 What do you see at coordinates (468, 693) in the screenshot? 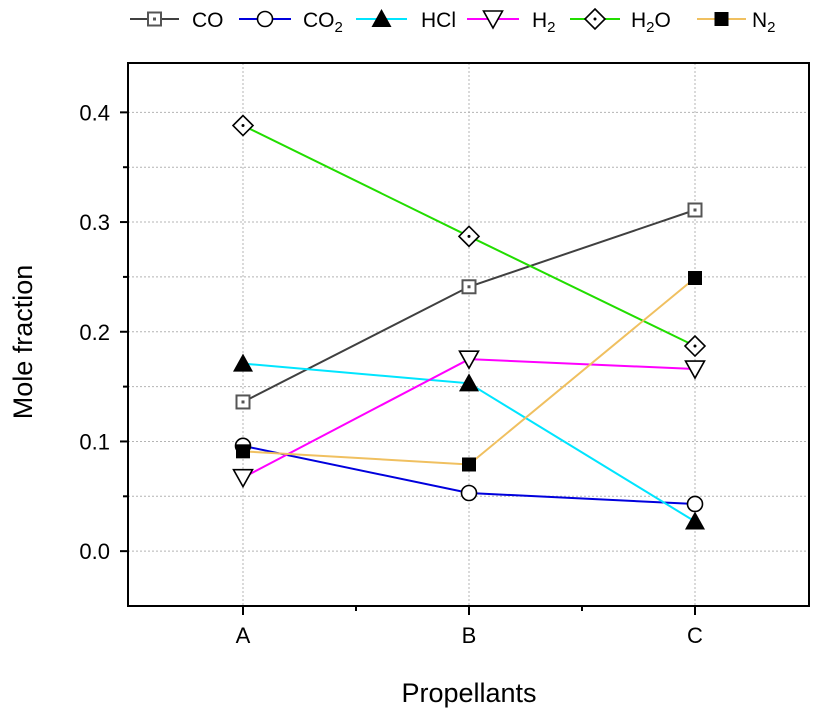
I see `x-axis-title: Propellants` at bounding box center [468, 693].